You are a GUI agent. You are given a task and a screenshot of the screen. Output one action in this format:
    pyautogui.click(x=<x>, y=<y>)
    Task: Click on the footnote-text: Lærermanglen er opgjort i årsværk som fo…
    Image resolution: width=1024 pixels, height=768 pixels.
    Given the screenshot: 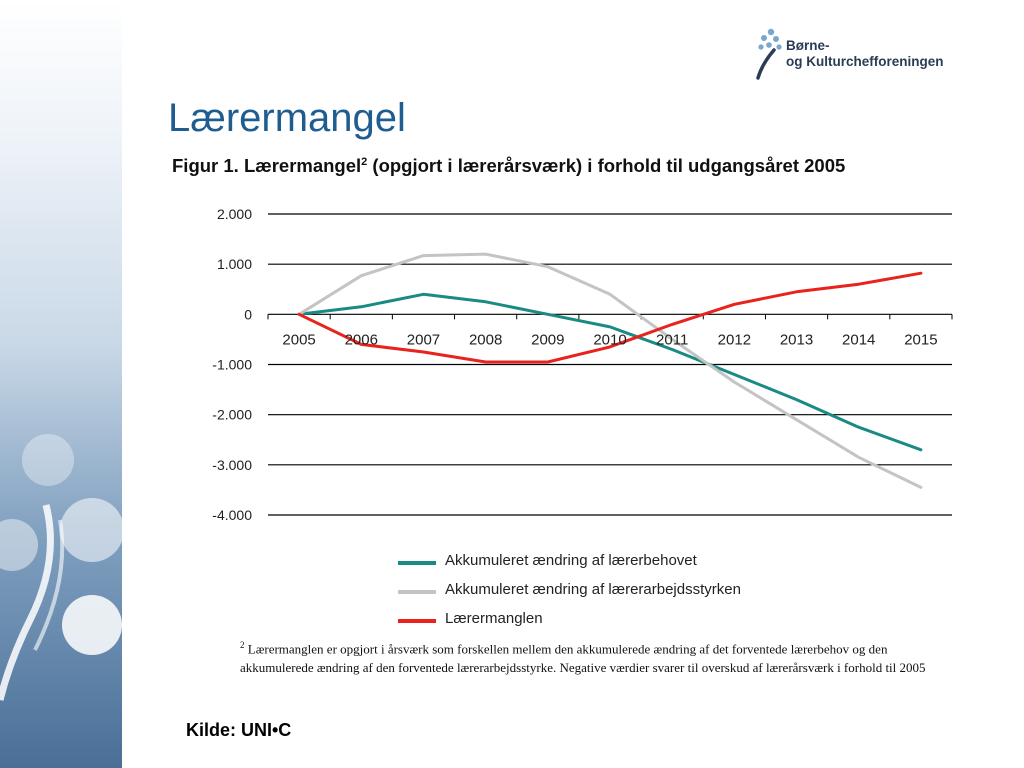 What is the action you would take?
    pyautogui.click(x=583, y=658)
    